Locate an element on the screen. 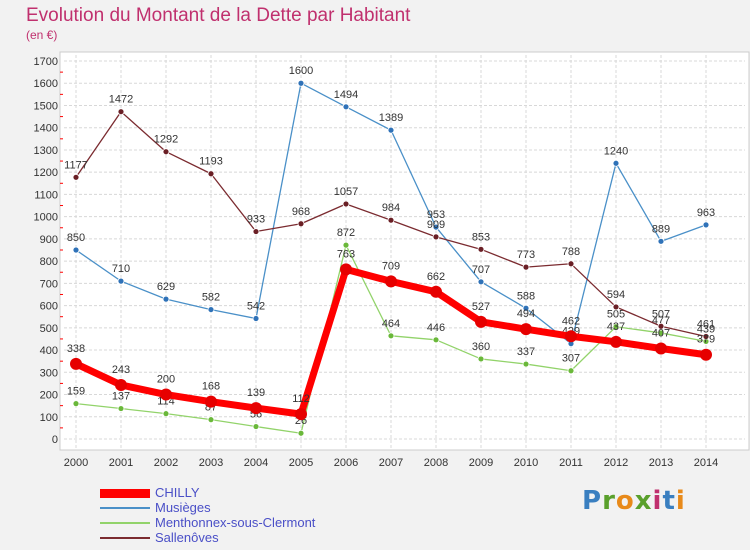  y-tick-label: 900 is located at coordinates (49, 240).